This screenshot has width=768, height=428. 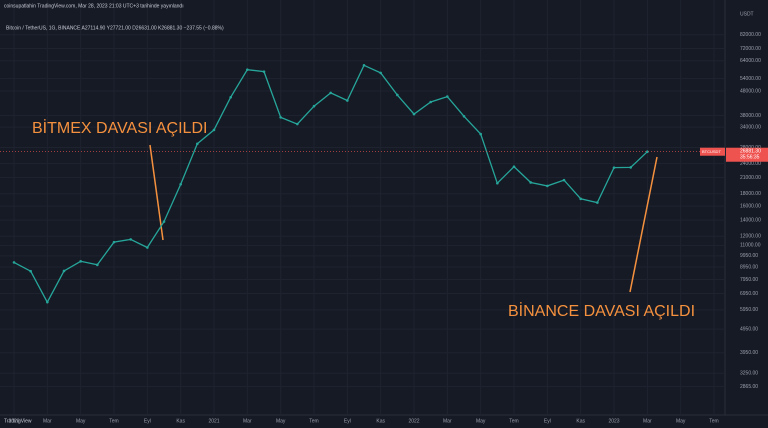 I want to click on countdown-label: 35:56:35, so click(x=750, y=158).